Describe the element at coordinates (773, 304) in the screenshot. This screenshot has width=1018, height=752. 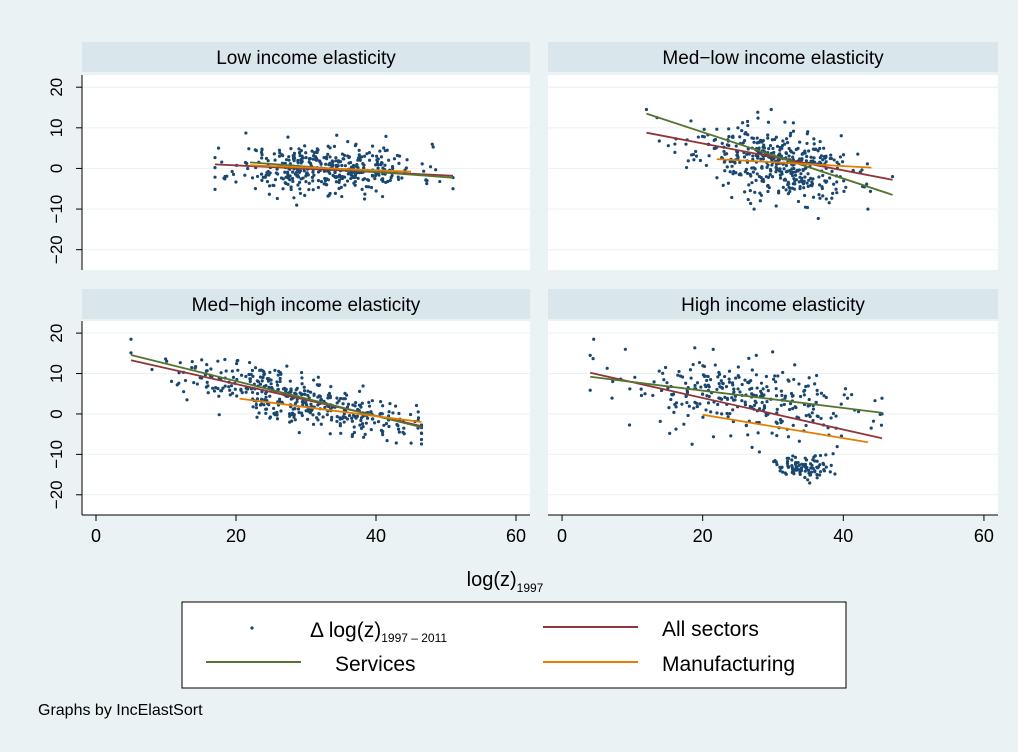
I see `panel-header` at that location.